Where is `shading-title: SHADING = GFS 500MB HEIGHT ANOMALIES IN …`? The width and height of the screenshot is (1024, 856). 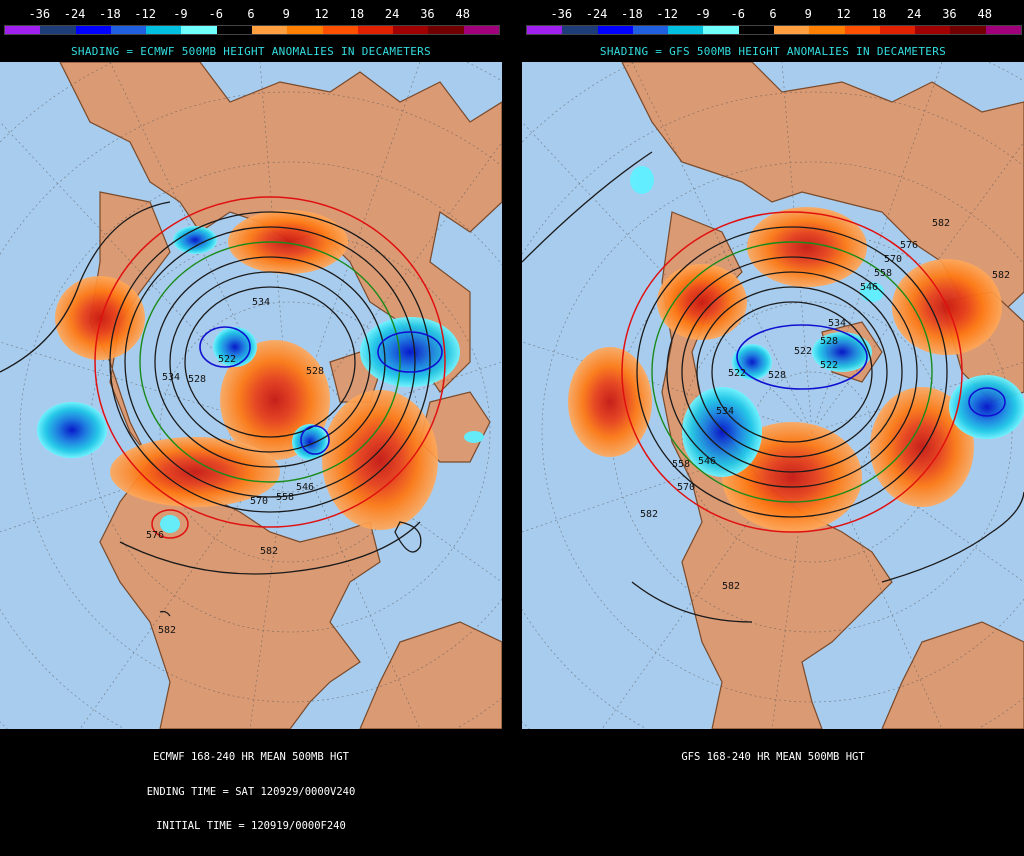
shading-title: SHADING = GFS 500MB HEIGHT ANOMALIES IN … is located at coordinates (773, 51).